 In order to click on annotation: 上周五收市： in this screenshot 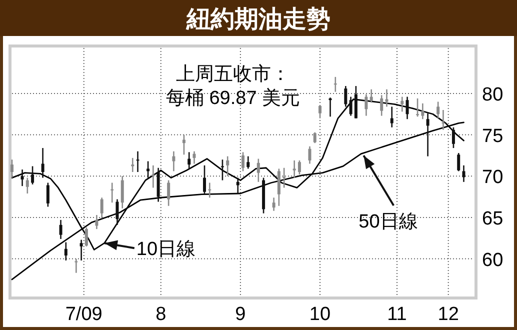, I will do `click(233, 74)`.